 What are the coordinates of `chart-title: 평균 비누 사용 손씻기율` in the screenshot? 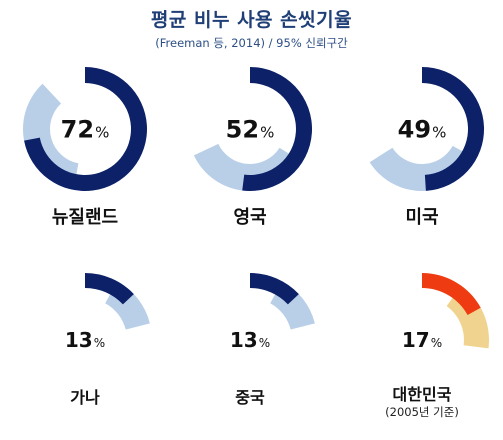 It's located at (251, 20).